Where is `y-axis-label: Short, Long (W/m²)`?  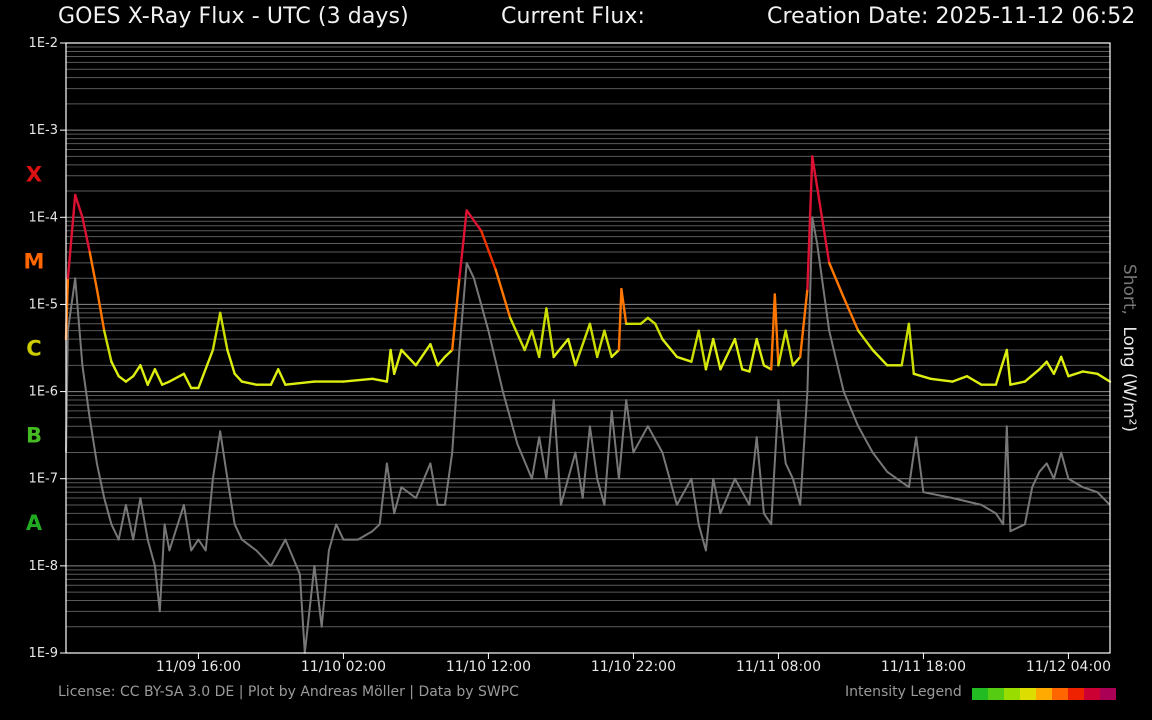
y-axis-label: Short, Long (W/m²) is located at coordinates (1129, 348).